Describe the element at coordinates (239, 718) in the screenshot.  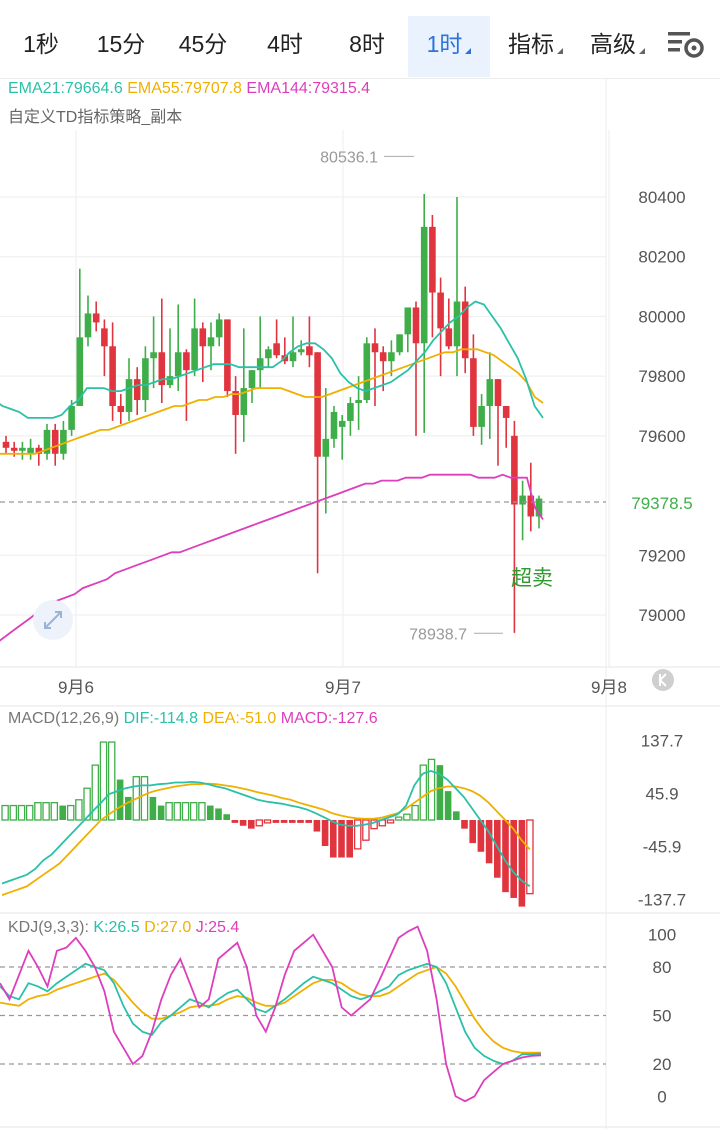
I see `macd-dea-value: DEA:-51.0` at that location.